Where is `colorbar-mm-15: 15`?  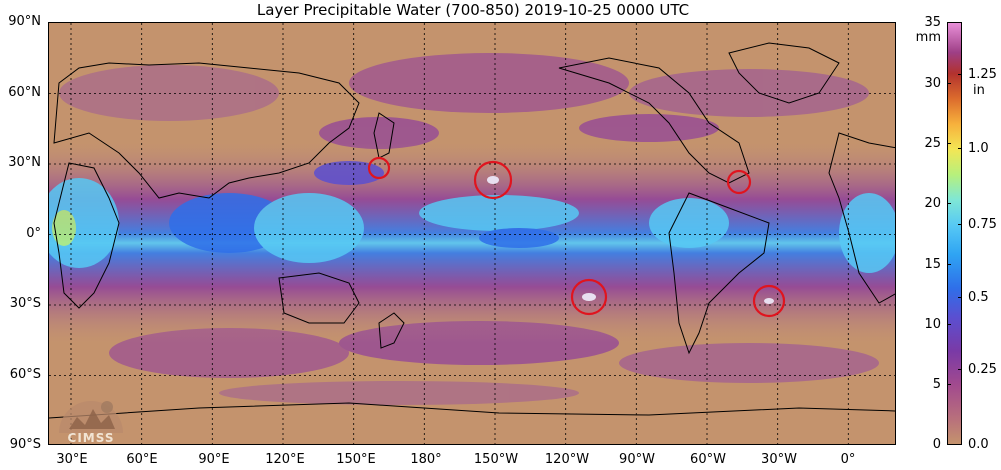 colorbar-mm-15: 15 is located at coordinates (932, 264).